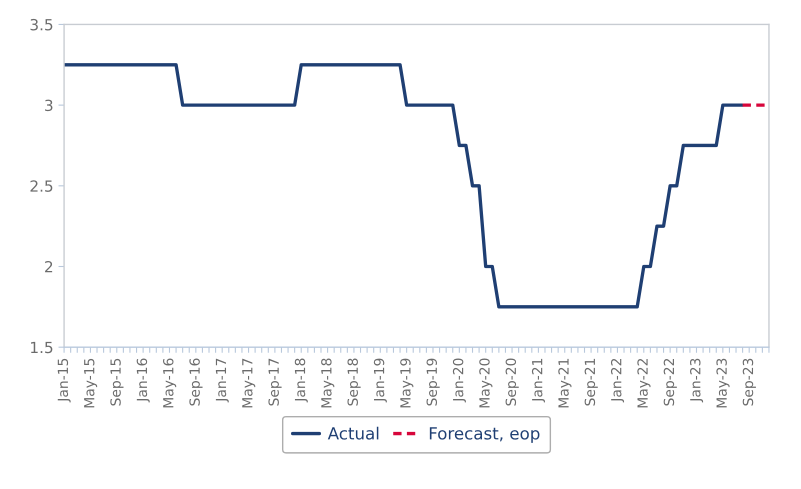  What do you see at coordinates (41, 186) in the screenshot?
I see `y-tick-label: 2.5` at bounding box center [41, 186].